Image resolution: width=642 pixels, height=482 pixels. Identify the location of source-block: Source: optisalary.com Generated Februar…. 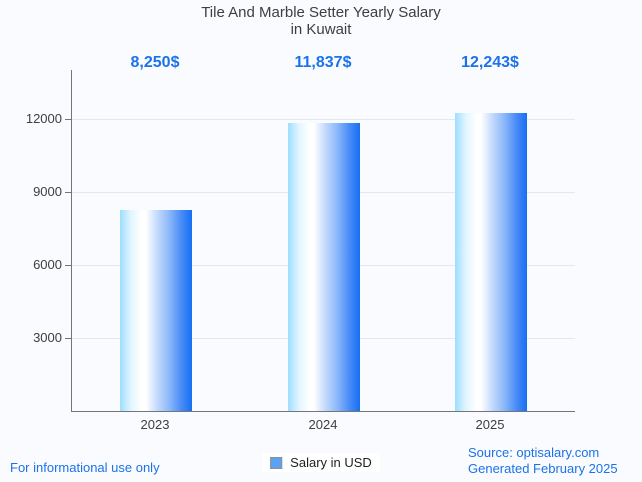
(543, 460).